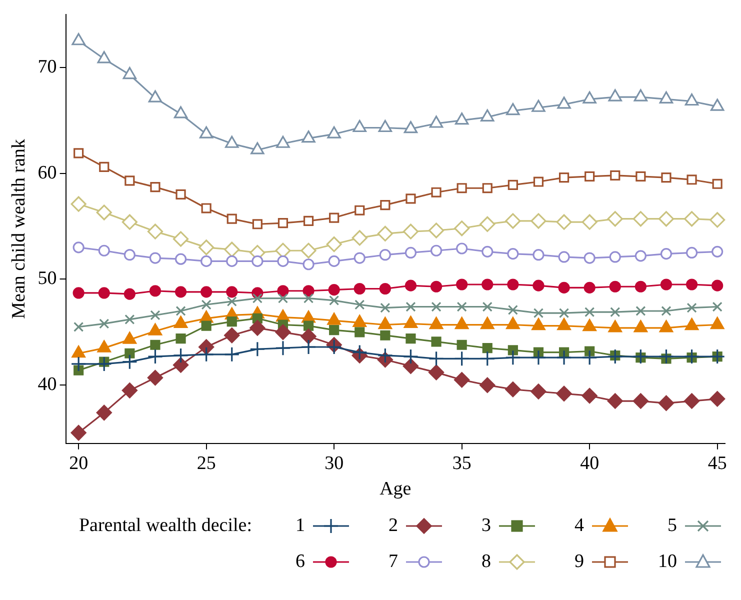 Image resolution: width=741 pixels, height=600 pixels. Describe the element at coordinates (579, 562) in the screenshot. I see `legend-label: 9` at that location.